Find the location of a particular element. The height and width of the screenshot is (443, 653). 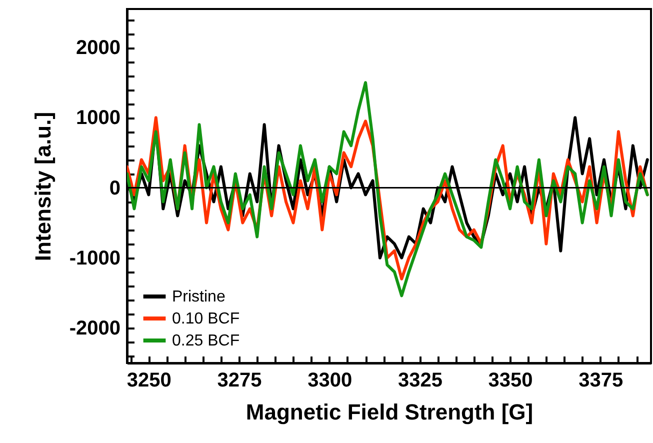

y-tick-label: -1000 is located at coordinates (94, 258).